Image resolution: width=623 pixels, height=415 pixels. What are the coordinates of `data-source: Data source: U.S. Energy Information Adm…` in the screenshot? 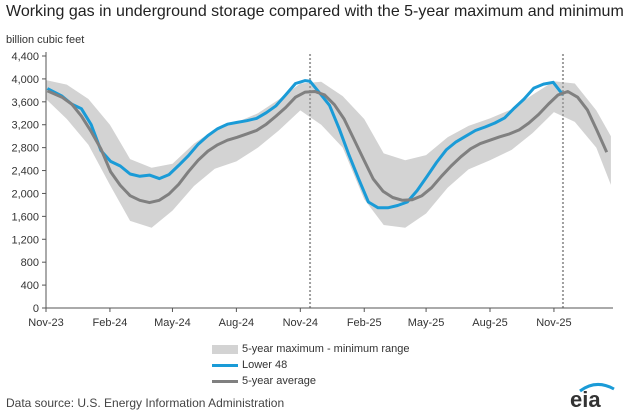 It's located at (145, 403).